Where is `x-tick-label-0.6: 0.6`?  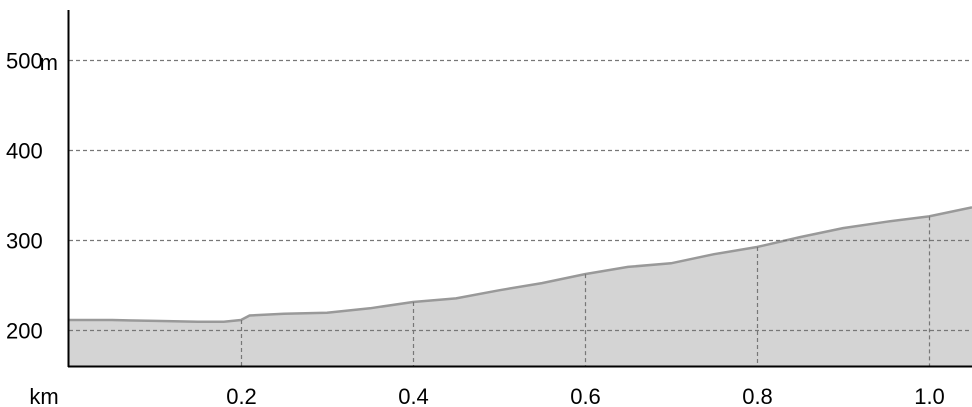
x-tick-label-0.6: 0.6 is located at coordinates (585, 395).